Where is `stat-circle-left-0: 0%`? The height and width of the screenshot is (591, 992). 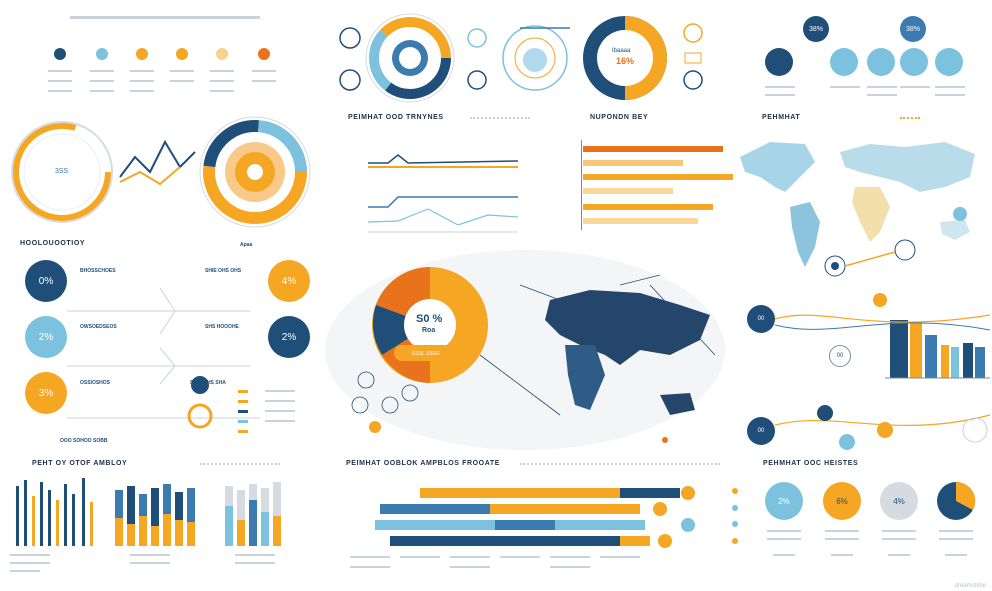 stat-circle-left-0: 0% is located at coordinates (46, 281).